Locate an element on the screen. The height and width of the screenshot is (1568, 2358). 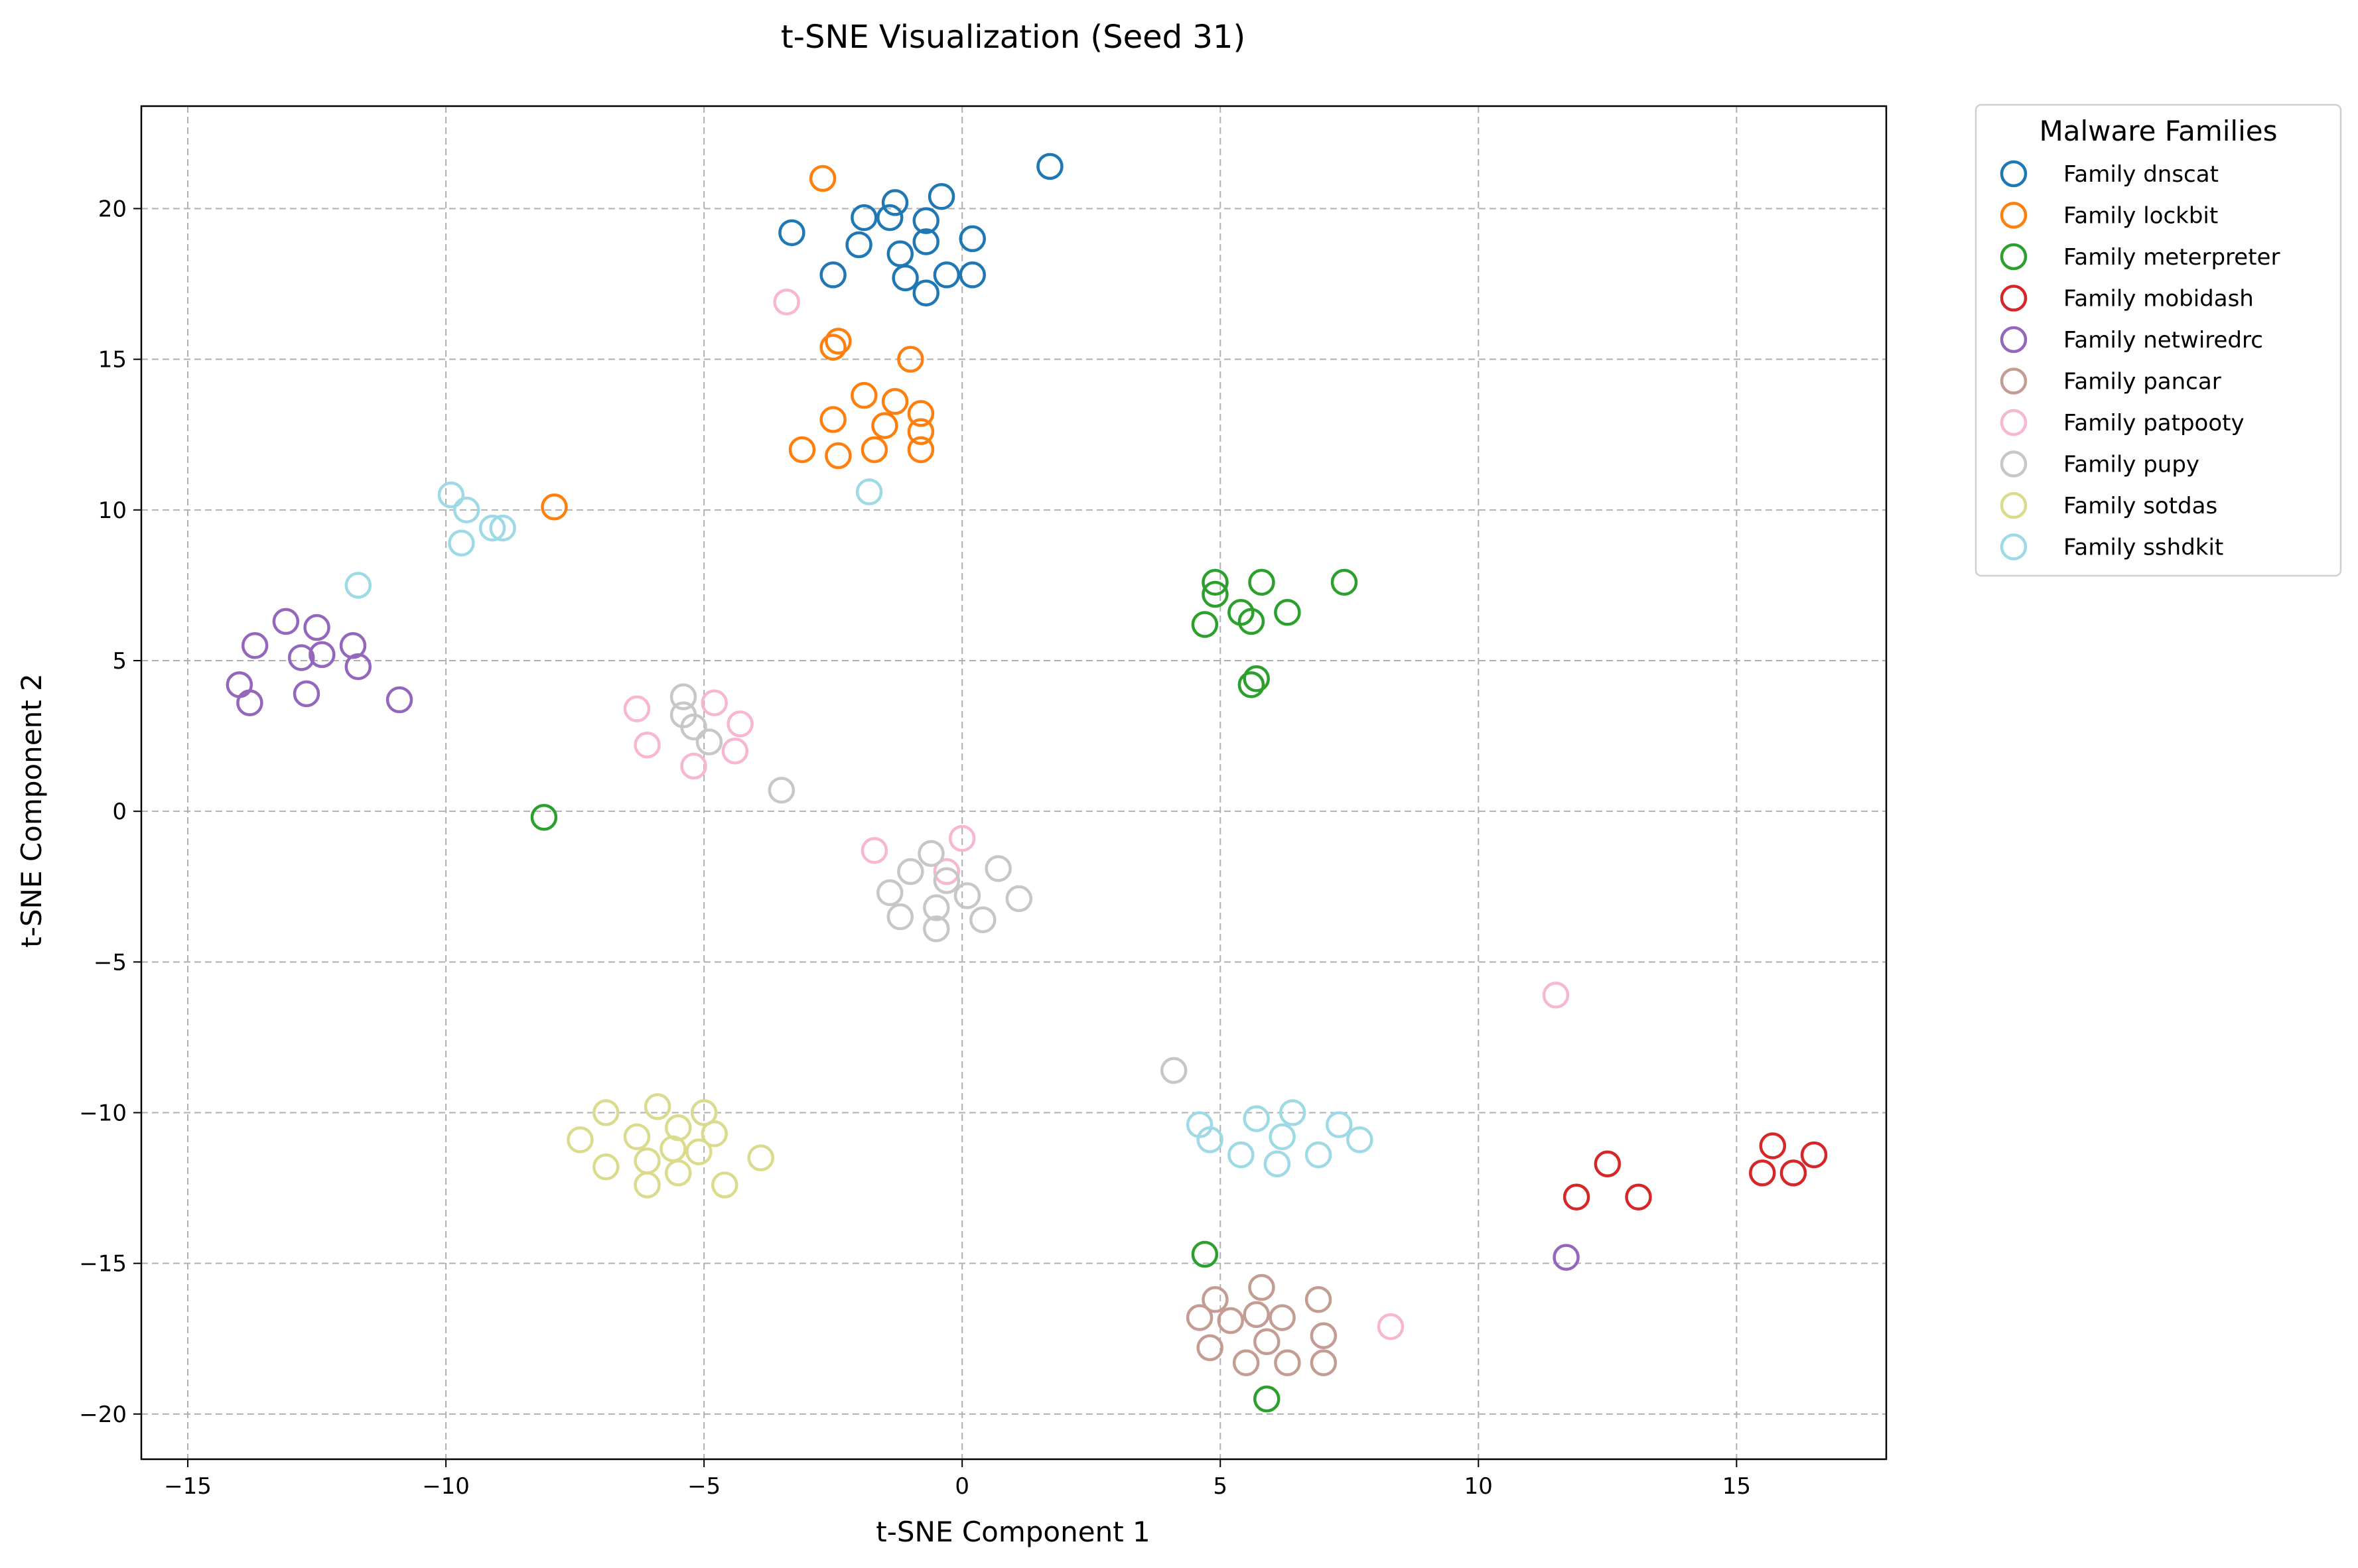
legend-item: Family mobidash is located at coordinates (2127, 299).